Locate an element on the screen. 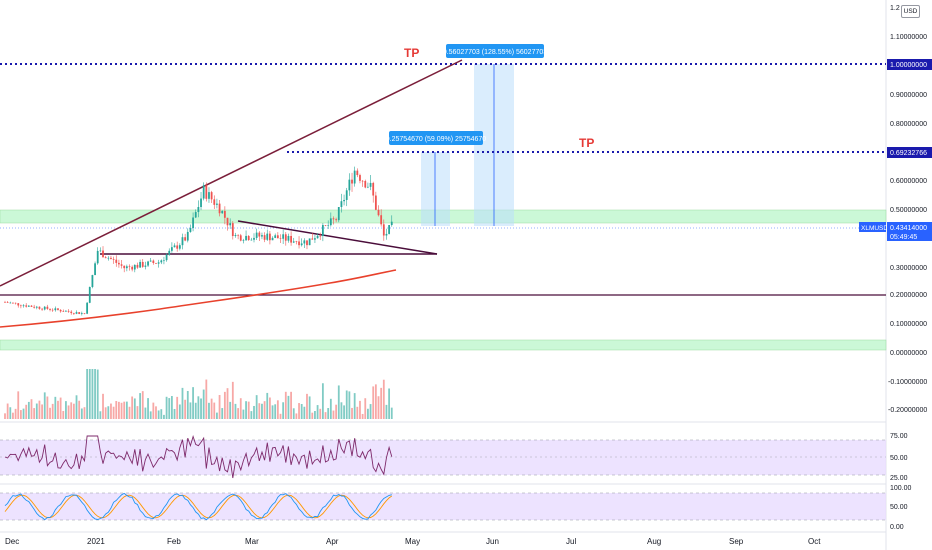 The height and width of the screenshot is (550, 932). tp-label: TP is located at coordinates (586, 143).